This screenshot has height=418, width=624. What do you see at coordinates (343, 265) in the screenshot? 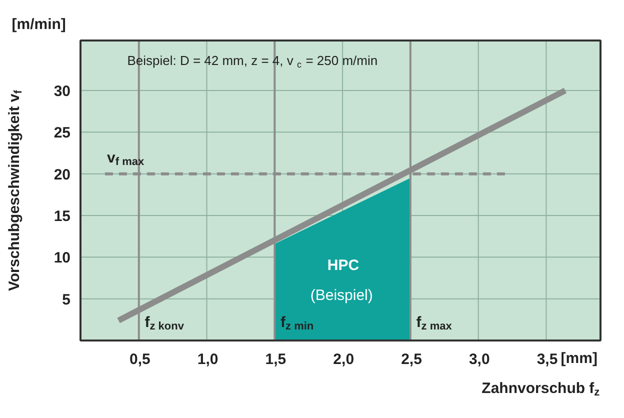
I see `annotation: HPC` at bounding box center [343, 265].